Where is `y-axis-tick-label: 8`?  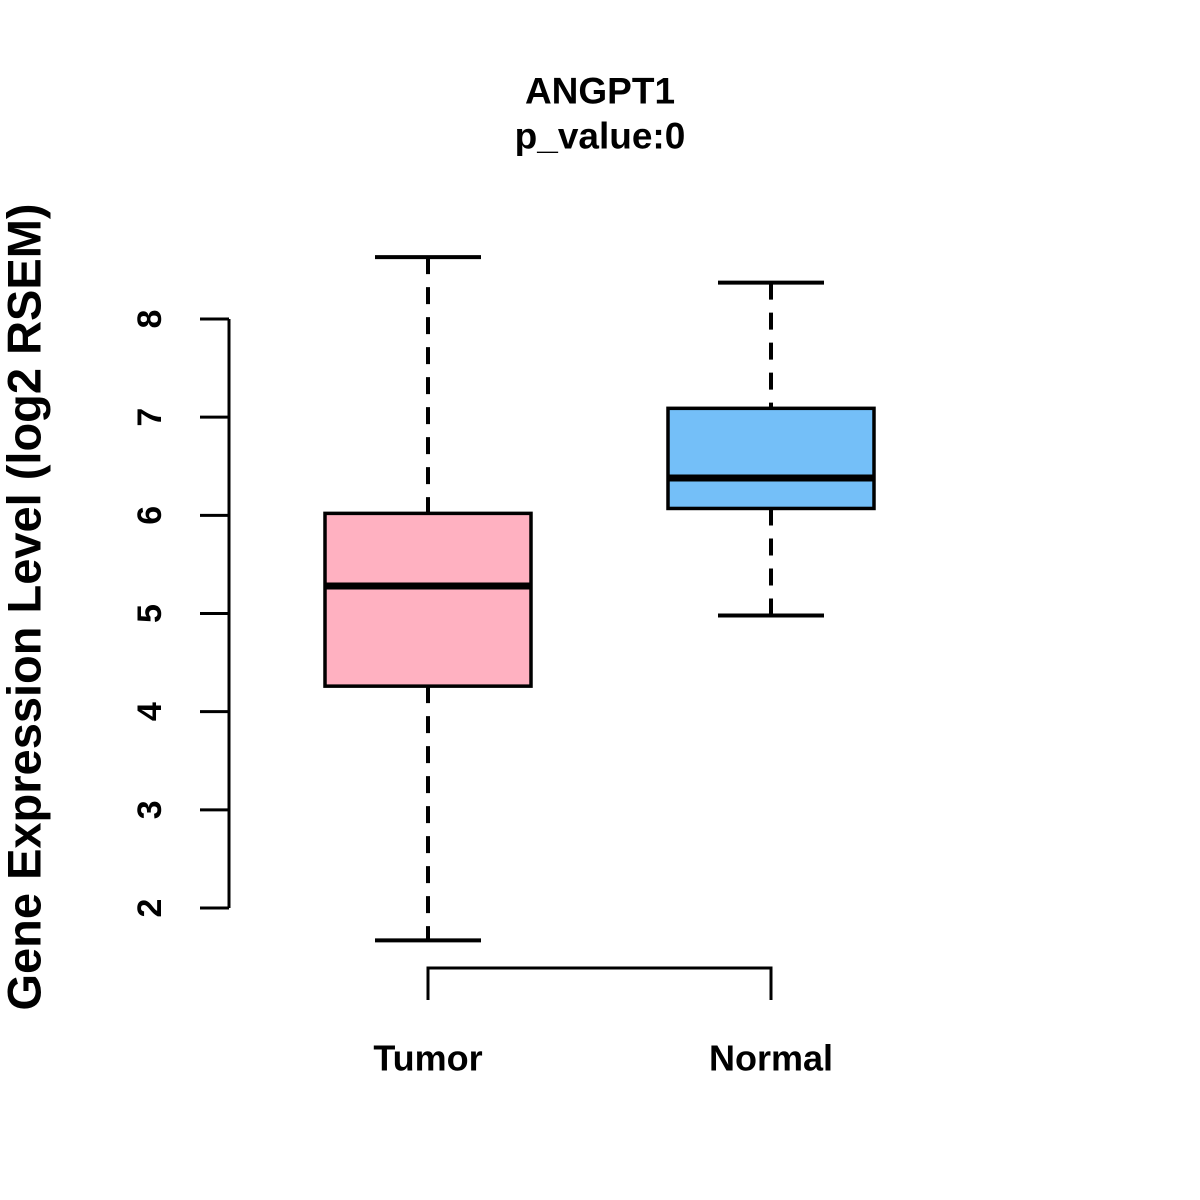
y-axis-tick-label: 8 is located at coordinates (150, 319).